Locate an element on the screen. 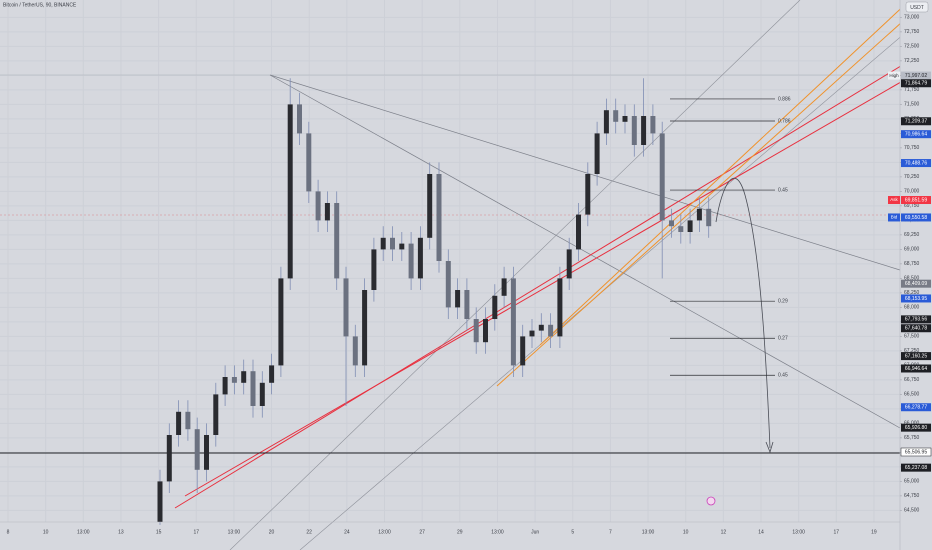 The image size is (932, 550). fib-label: 0.45 is located at coordinates (783, 190).